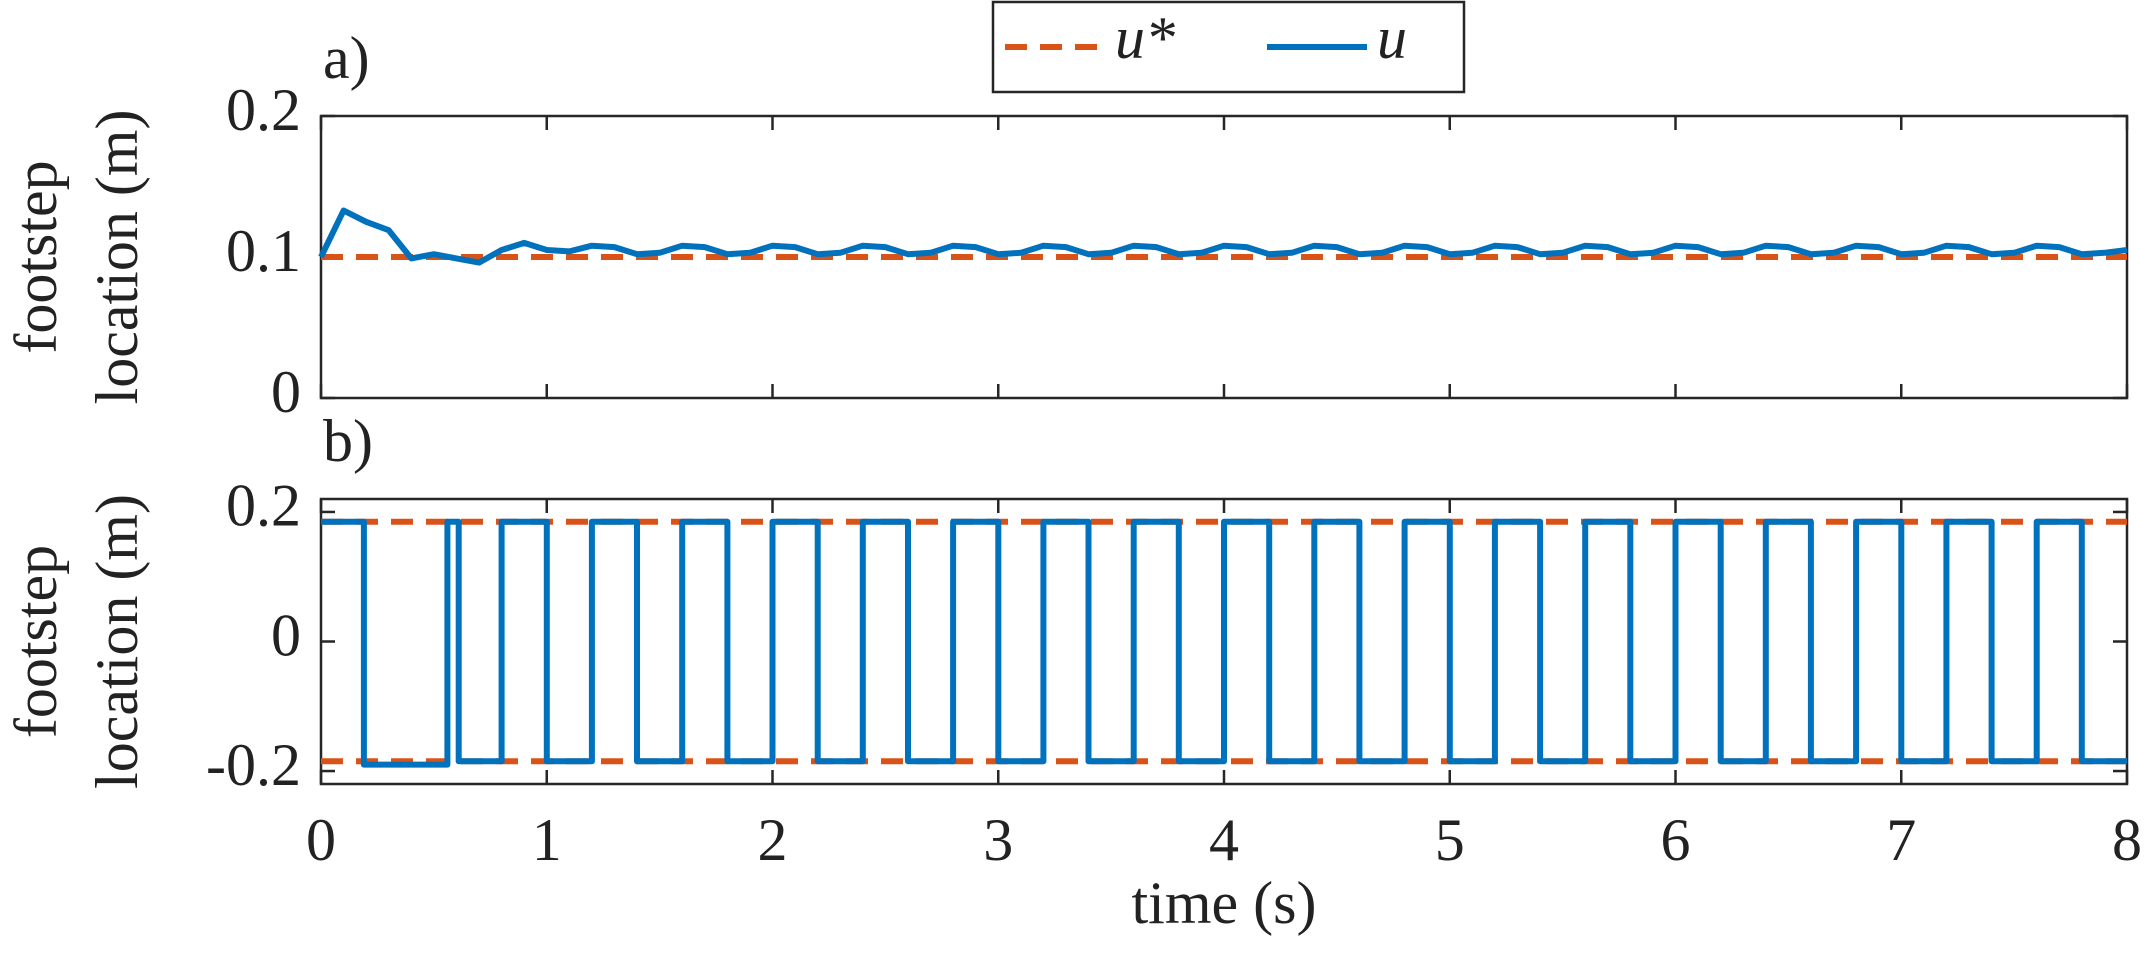 This screenshot has width=2145, height=957. Describe the element at coordinates (321, 840) in the screenshot. I see `x-tick-label: 0` at that location.